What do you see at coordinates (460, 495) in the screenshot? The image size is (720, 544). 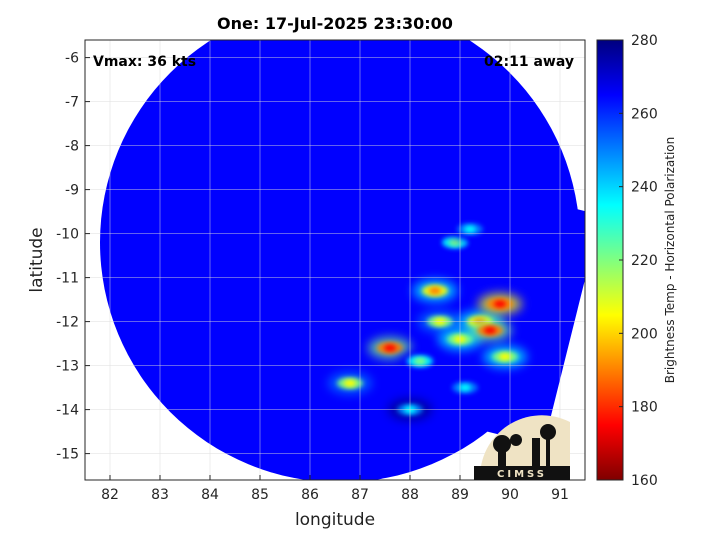 I see `x-tick-label: 89` at bounding box center [460, 495].